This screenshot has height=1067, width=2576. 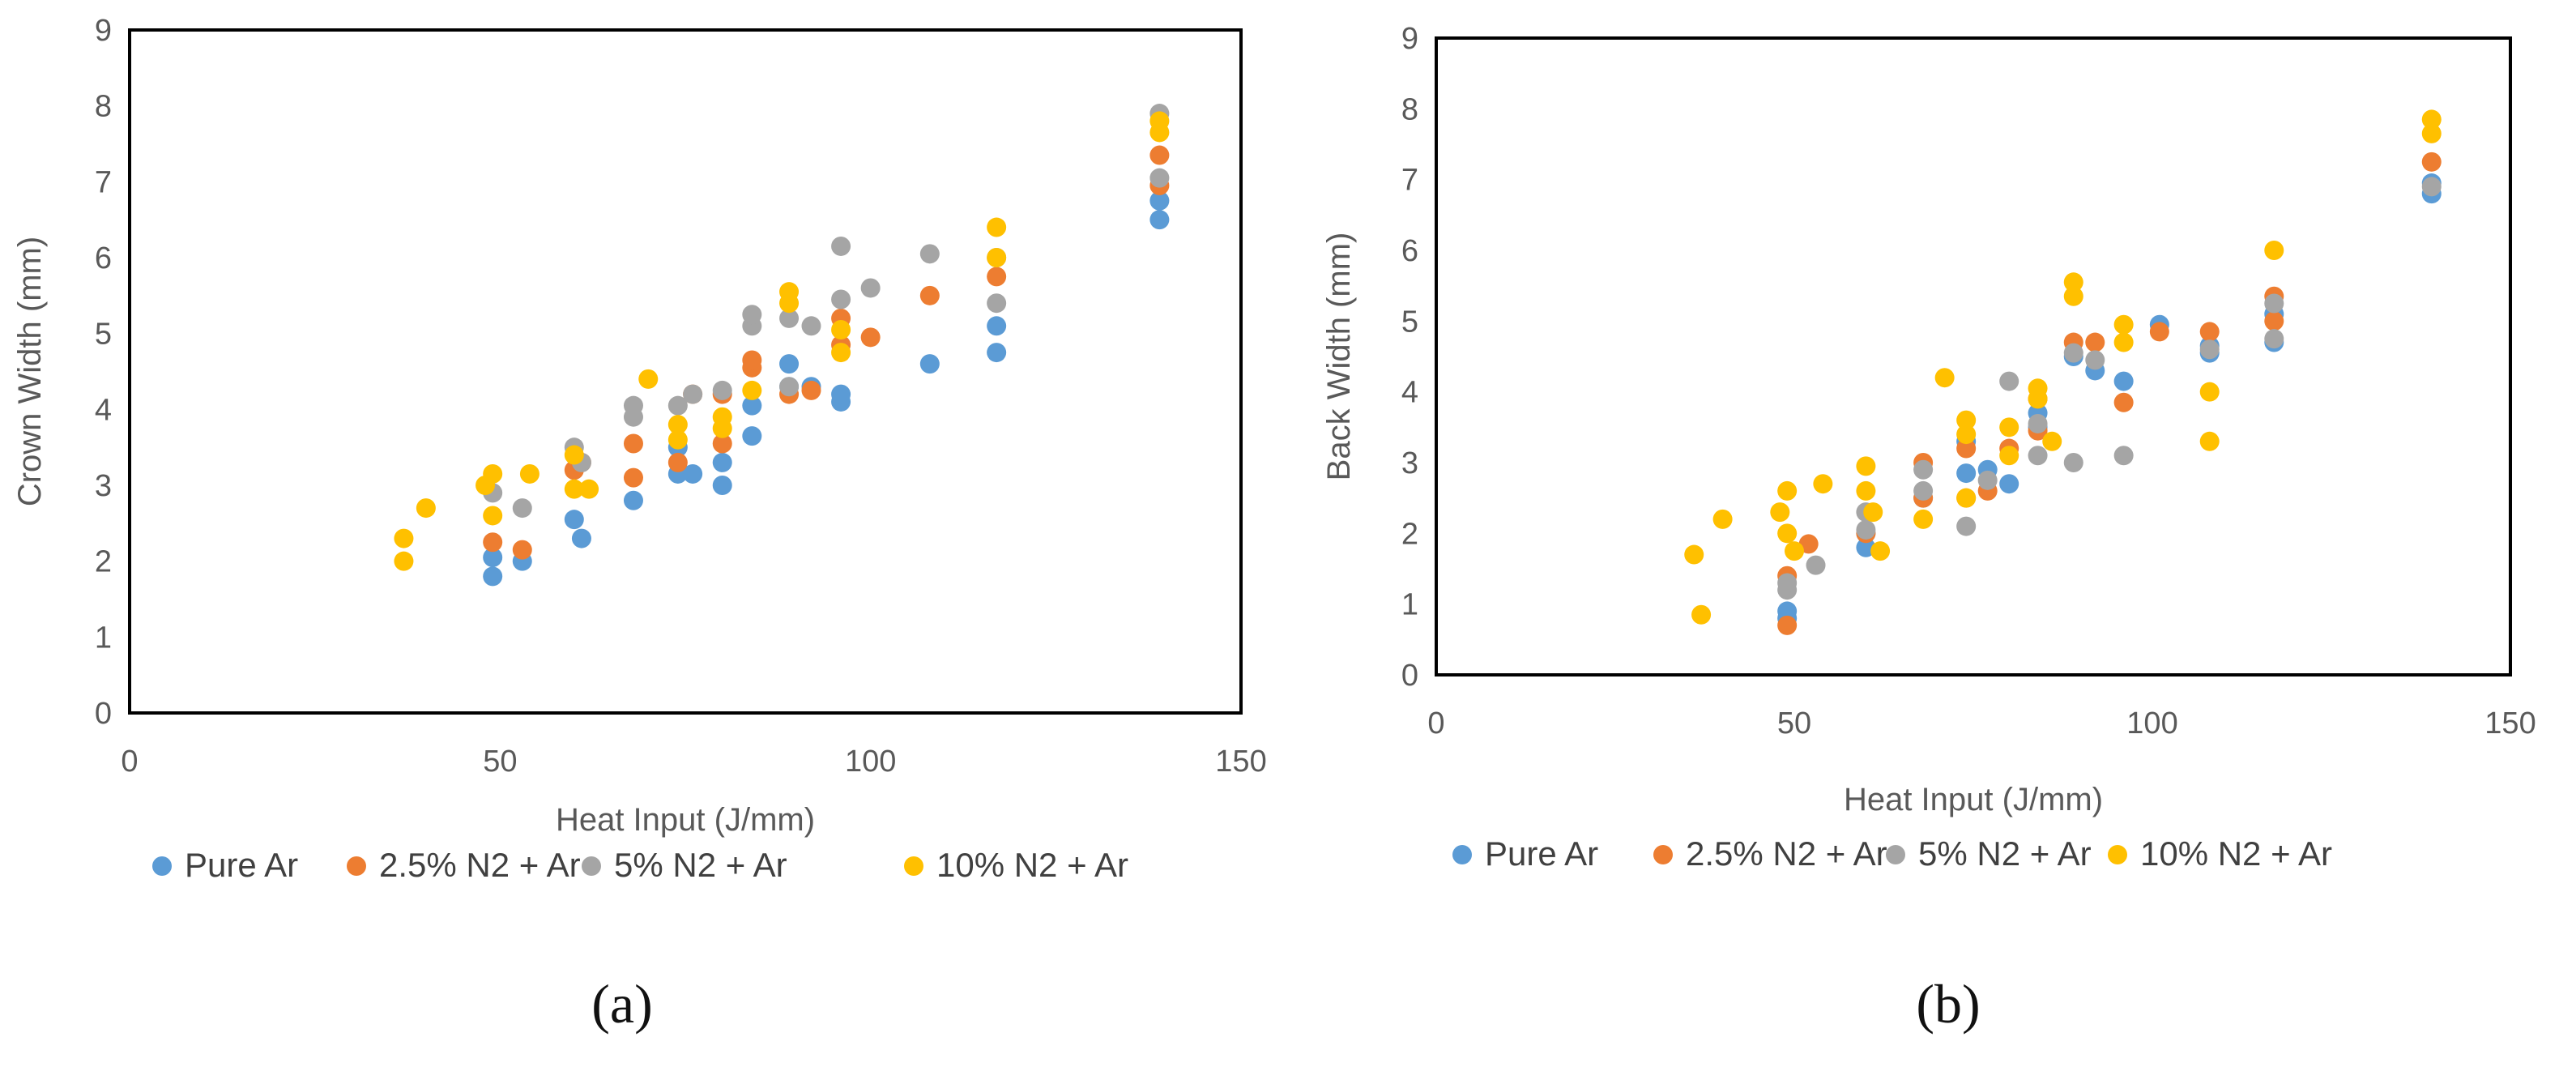 What do you see at coordinates (103, 562) in the screenshot?
I see `y-tick-label: 2` at bounding box center [103, 562].